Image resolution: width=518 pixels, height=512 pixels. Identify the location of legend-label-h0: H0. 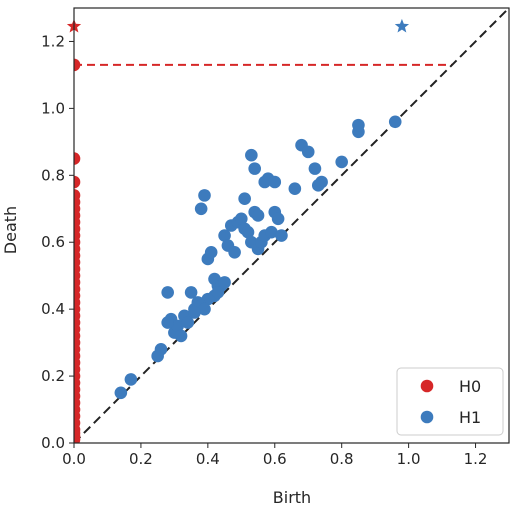
(470, 386).